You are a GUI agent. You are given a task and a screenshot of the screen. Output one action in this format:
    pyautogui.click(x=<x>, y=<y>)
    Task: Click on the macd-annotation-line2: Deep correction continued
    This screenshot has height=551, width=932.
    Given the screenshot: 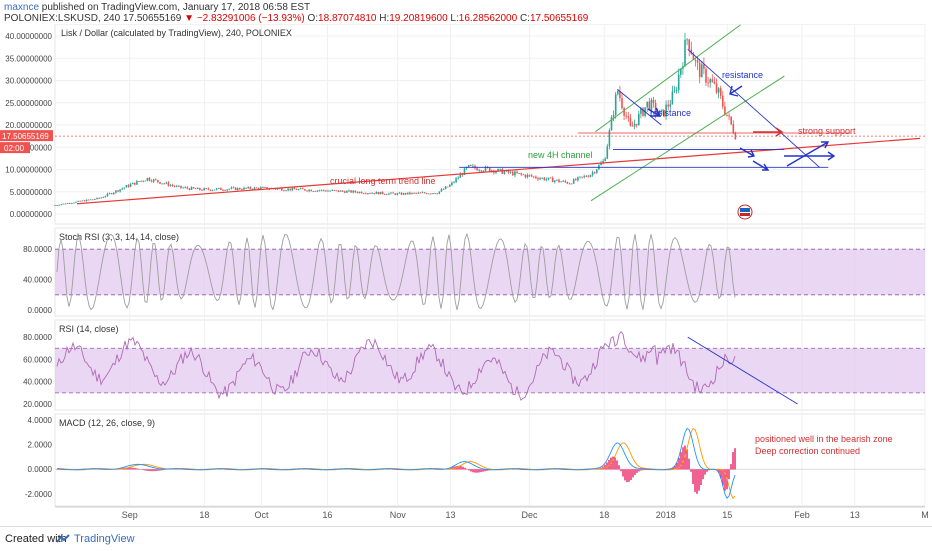 What is the action you would take?
    pyautogui.click(x=807, y=451)
    